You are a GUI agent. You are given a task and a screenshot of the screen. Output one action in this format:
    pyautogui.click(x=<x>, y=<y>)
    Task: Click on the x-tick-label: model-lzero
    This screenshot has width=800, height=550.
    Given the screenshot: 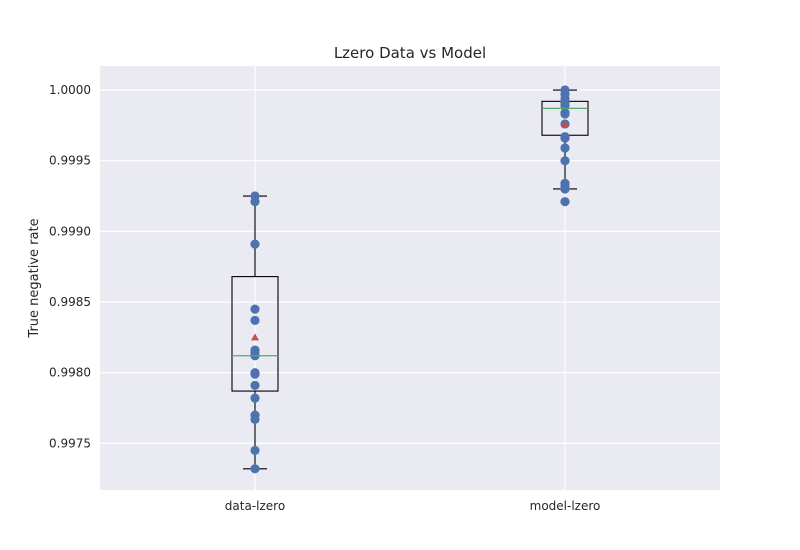 What is the action you would take?
    pyautogui.click(x=565, y=506)
    